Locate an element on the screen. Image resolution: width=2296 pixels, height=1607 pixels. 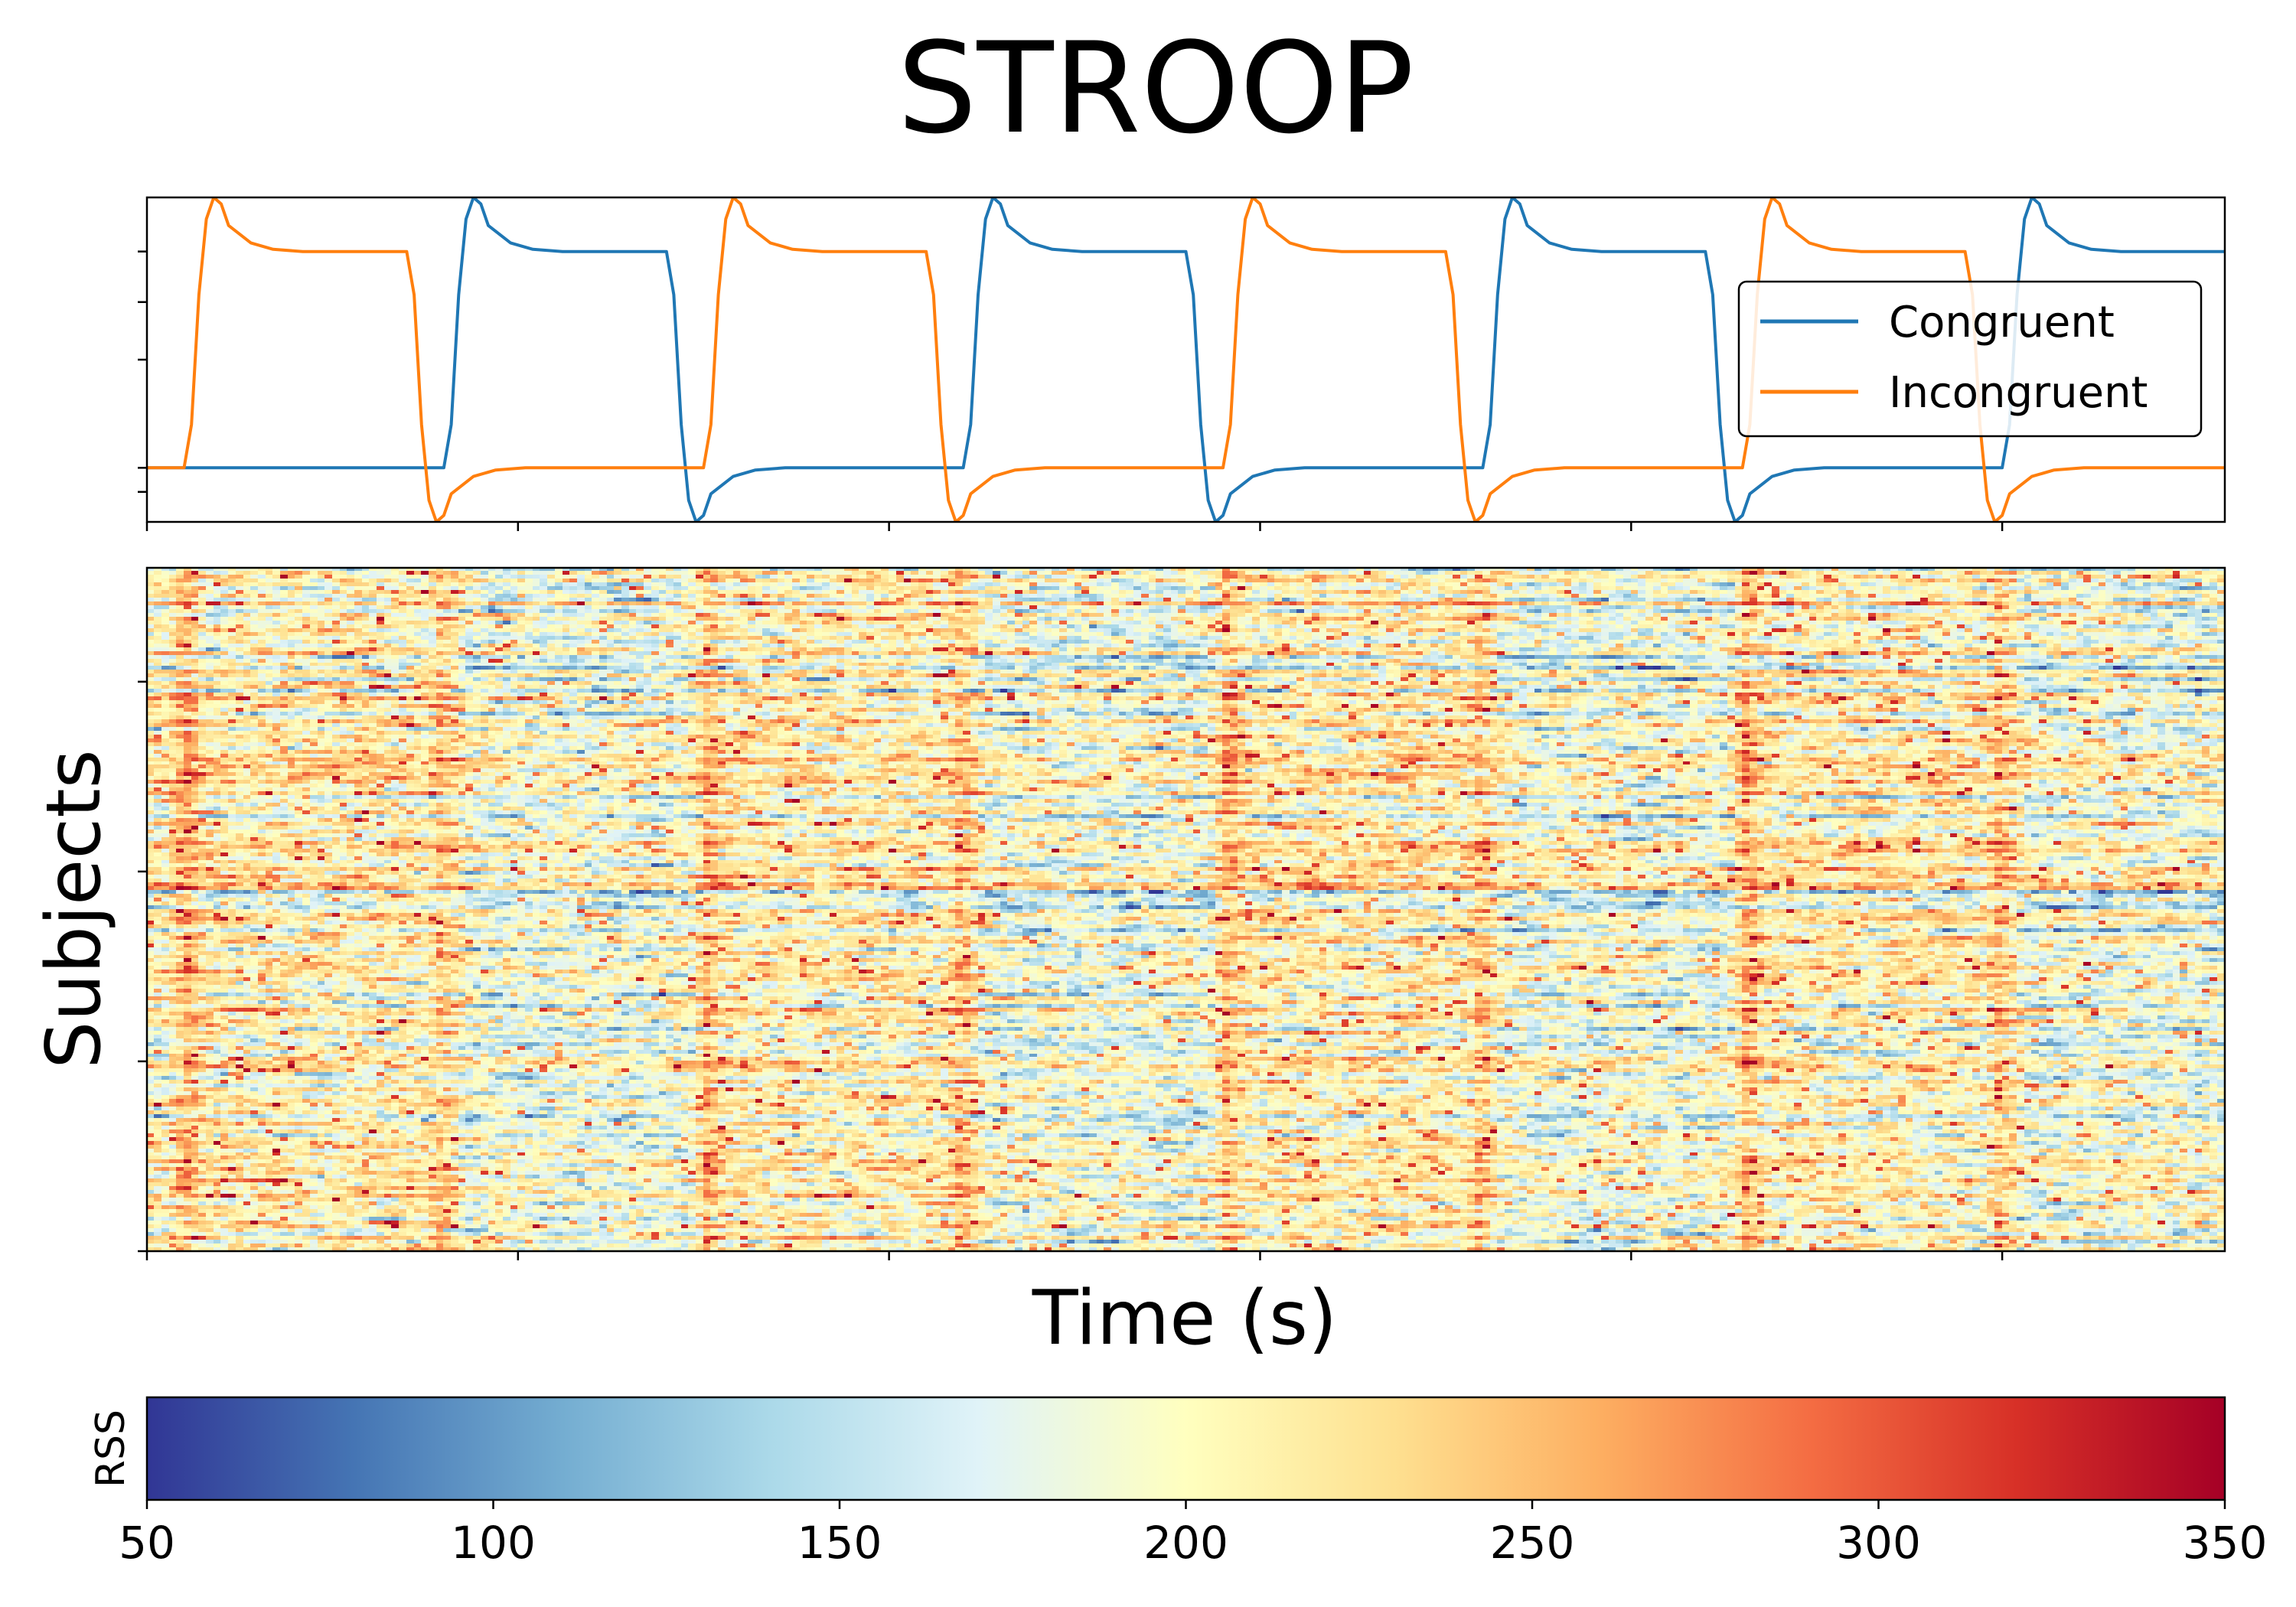
colorbar-tick-label: 250 is located at coordinates (1532, 1543).